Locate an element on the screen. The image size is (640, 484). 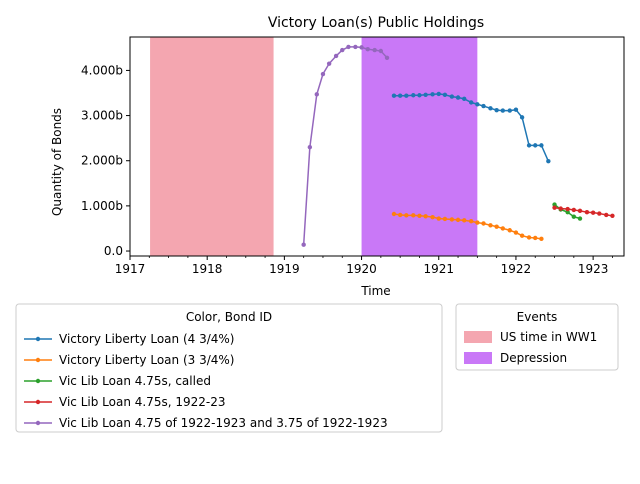
y-tick-label-1: 1.000b is located at coordinates (102, 206).